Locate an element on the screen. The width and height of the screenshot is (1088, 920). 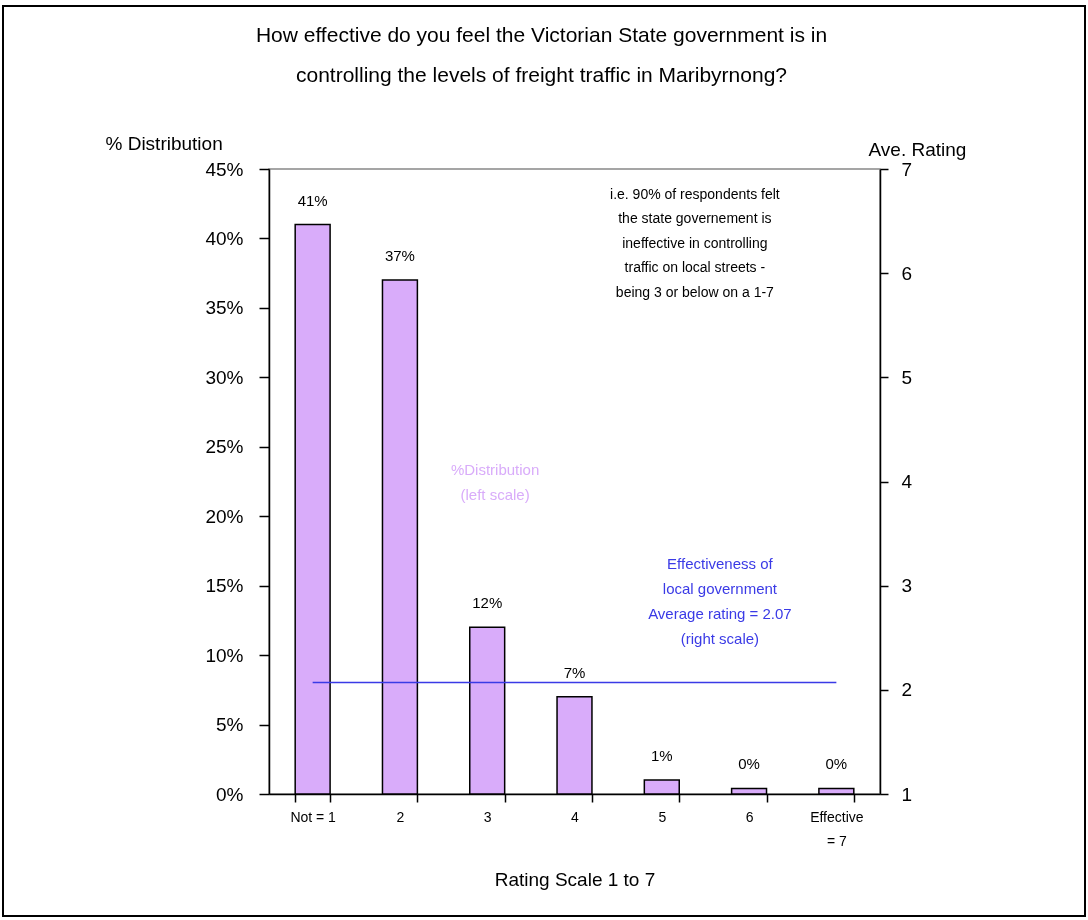
y2-tick-label: 7 is located at coordinates (907, 169).